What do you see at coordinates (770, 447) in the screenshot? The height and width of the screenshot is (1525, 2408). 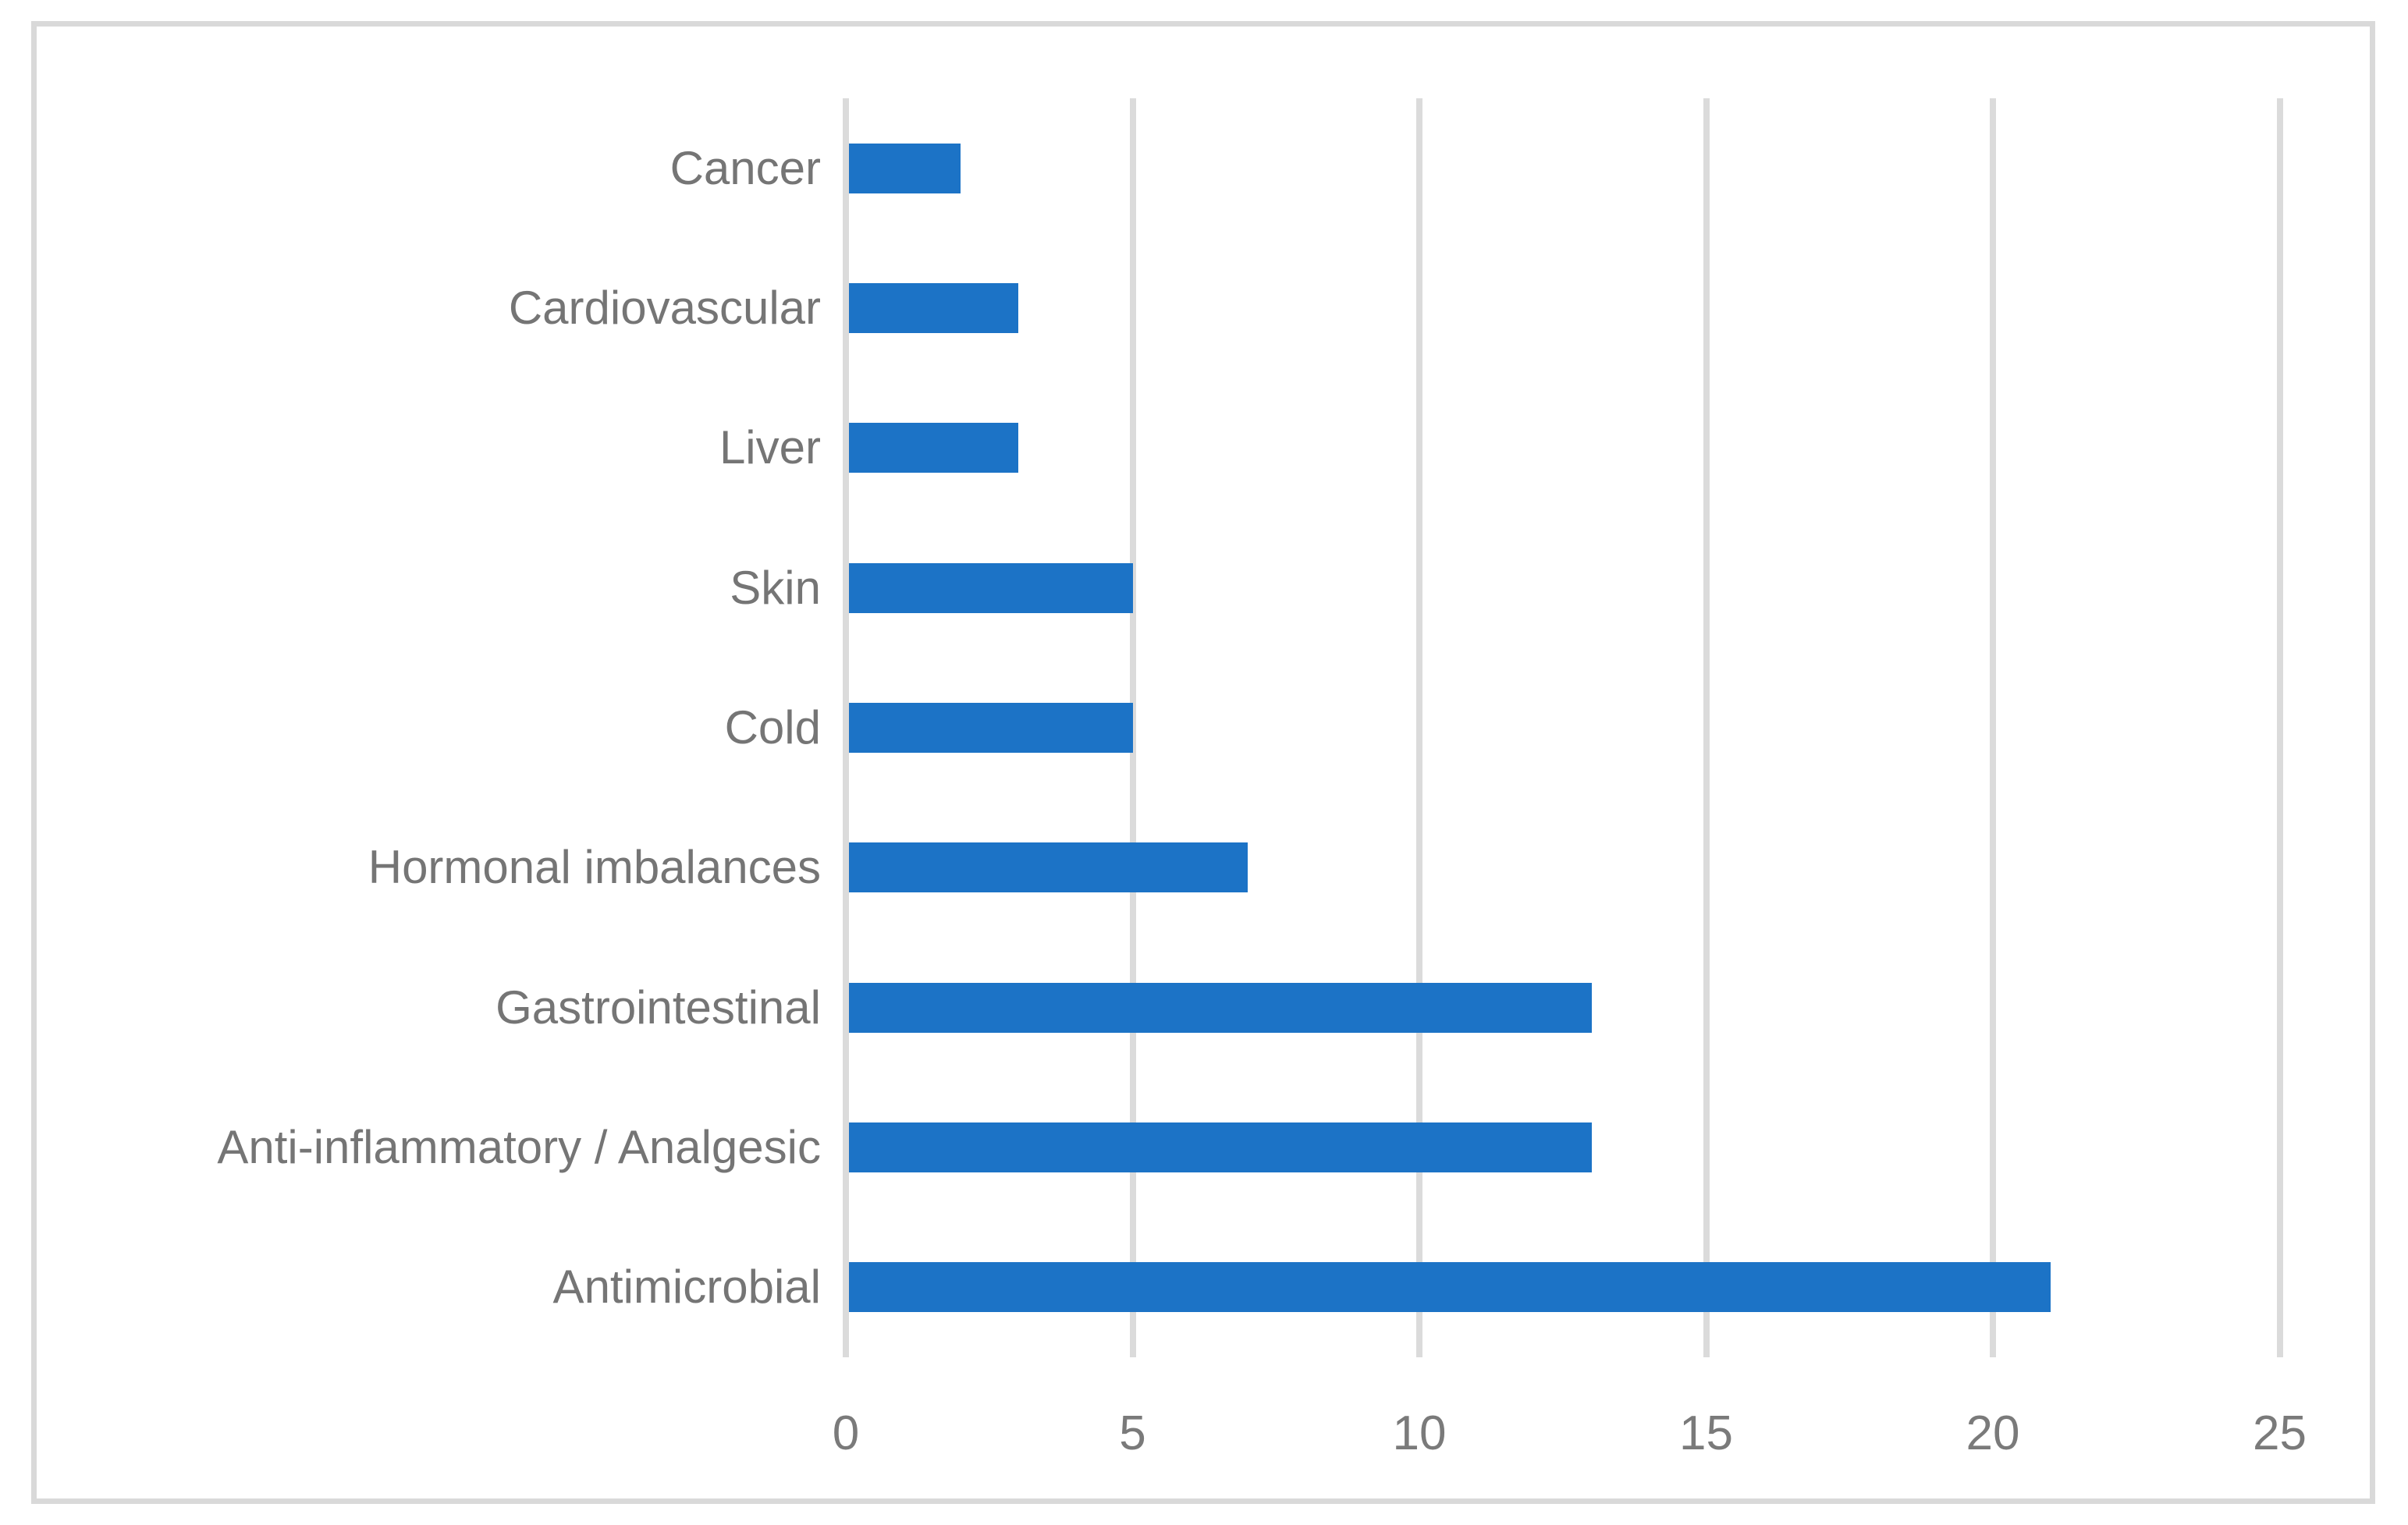 I see `category-label-liver: Liver` at bounding box center [770, 447].